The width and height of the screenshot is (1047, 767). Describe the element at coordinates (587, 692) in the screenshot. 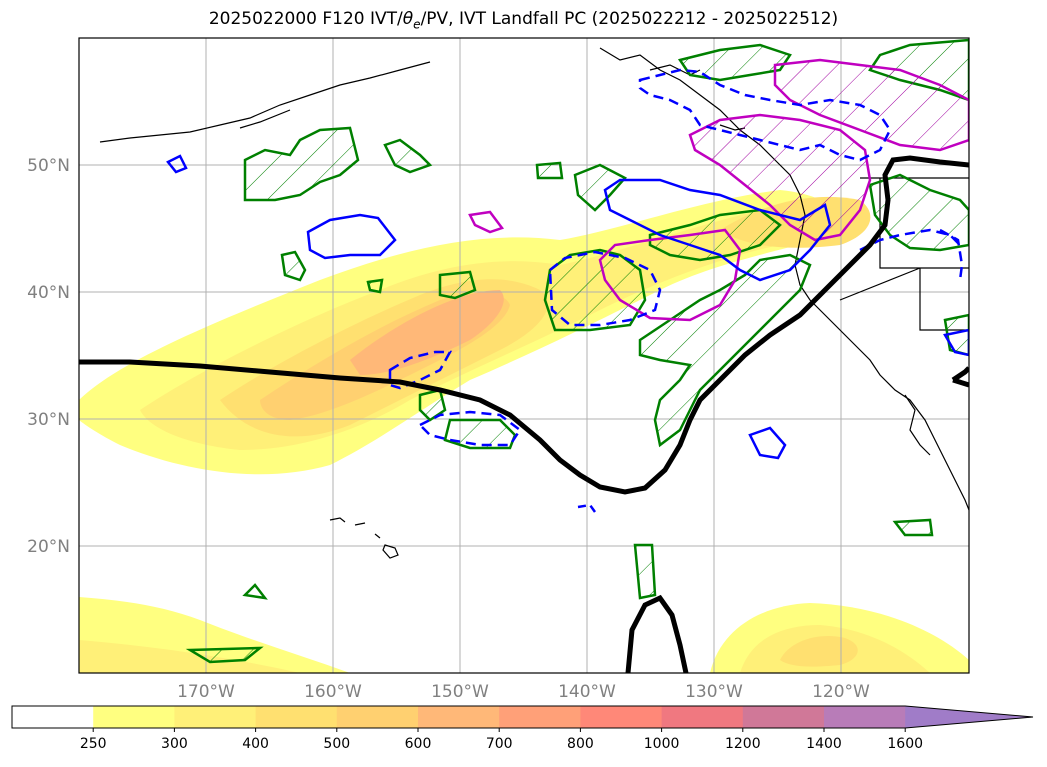

I see `lon-label-140w: 140°W` at that location.